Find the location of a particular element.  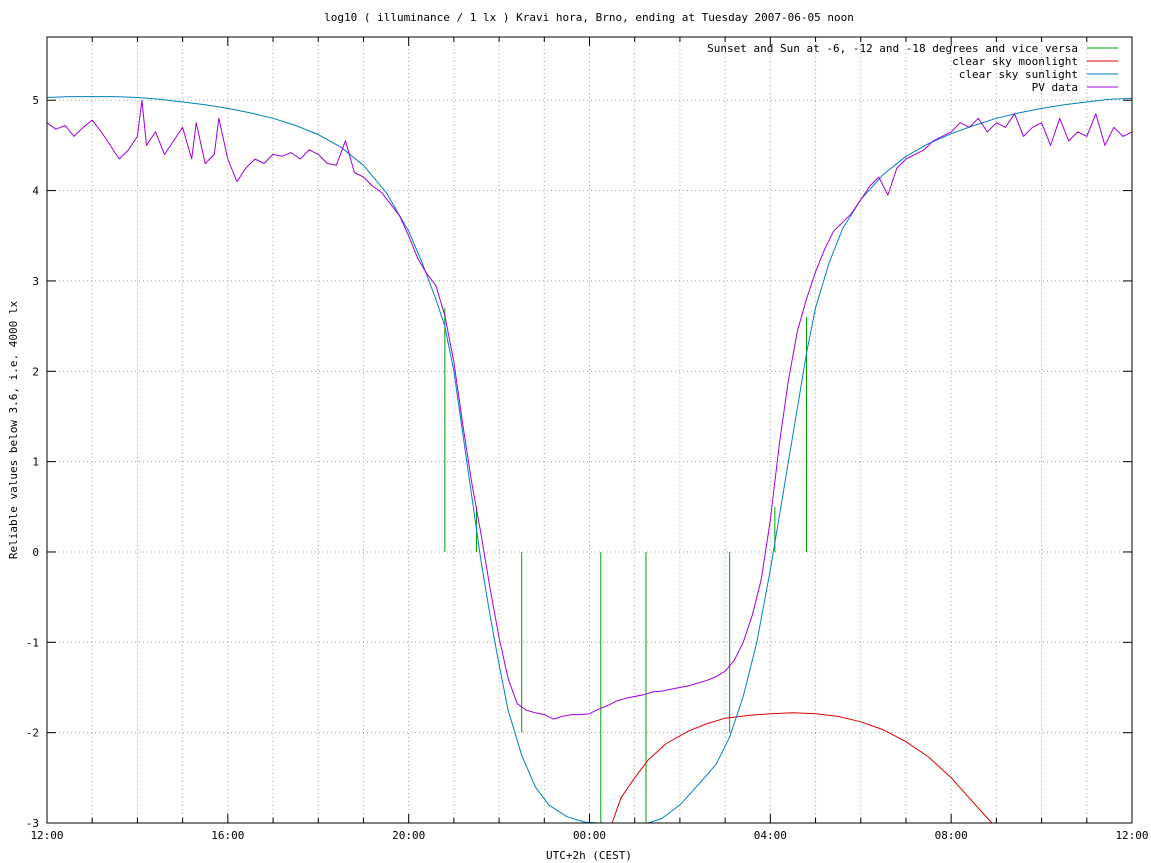

y-tick-label: -3 is located at coordinates (32, 823).